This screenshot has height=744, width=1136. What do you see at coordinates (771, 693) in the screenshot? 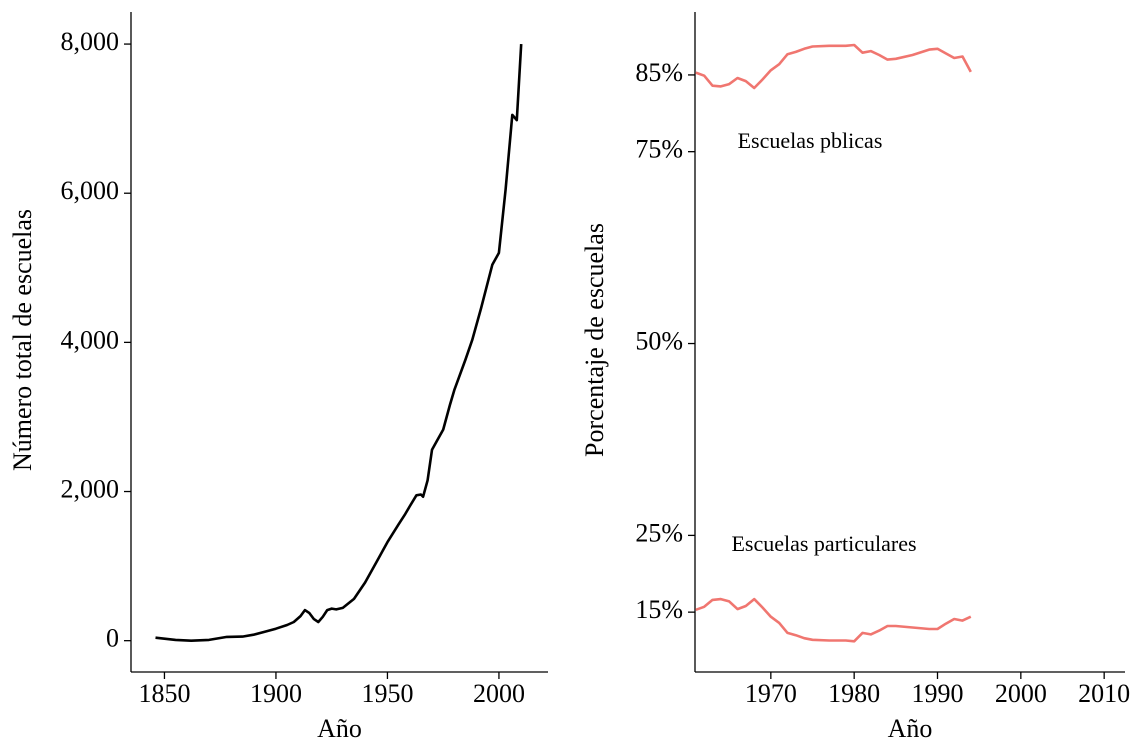
I see `x-tick-label: 1970` at bounding box center [771, 693].